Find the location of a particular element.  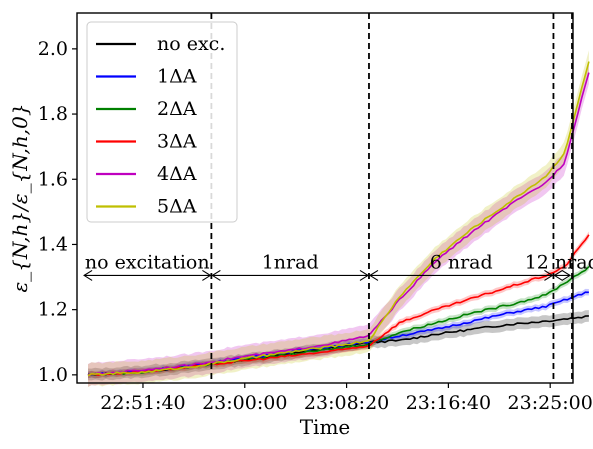

phase-label: 12 nrad is located at coordinates (559, 262).